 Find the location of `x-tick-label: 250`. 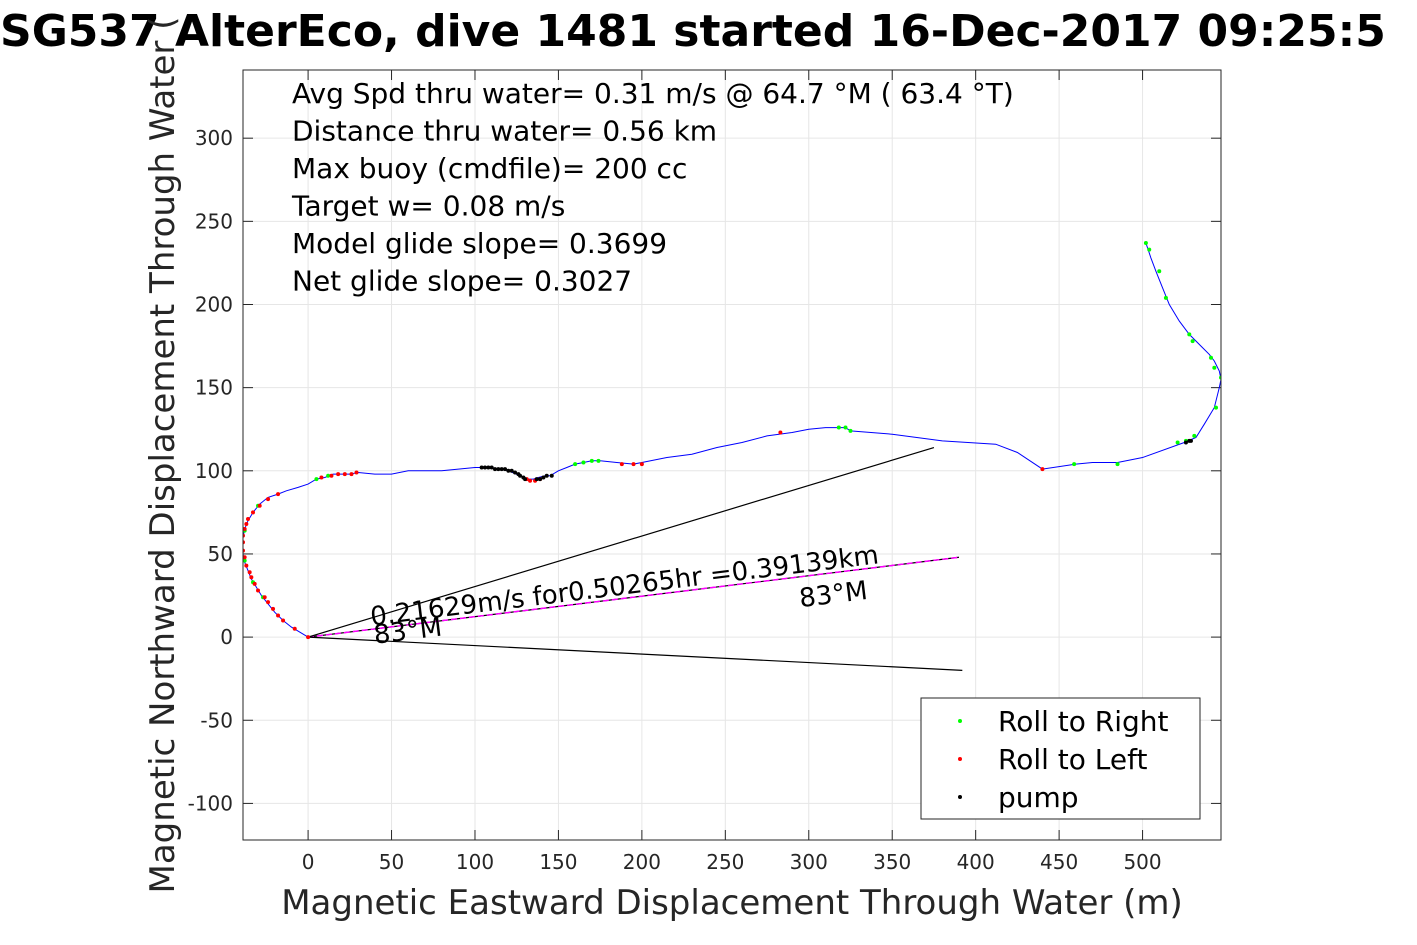

x-tick-label: 250 is located at coordinates (725, 862).